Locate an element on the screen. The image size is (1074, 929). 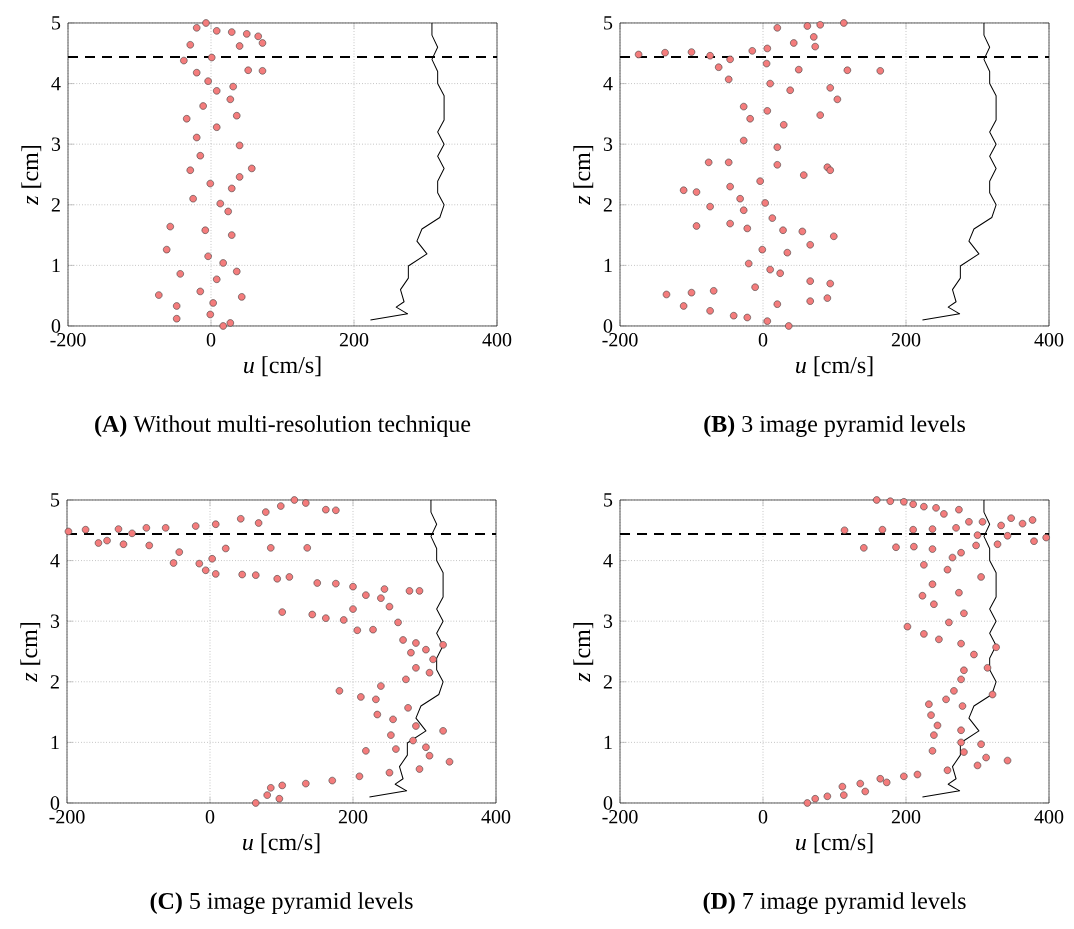
text: (D) 7 image pyramid levels is located at coordinates (834, 903).